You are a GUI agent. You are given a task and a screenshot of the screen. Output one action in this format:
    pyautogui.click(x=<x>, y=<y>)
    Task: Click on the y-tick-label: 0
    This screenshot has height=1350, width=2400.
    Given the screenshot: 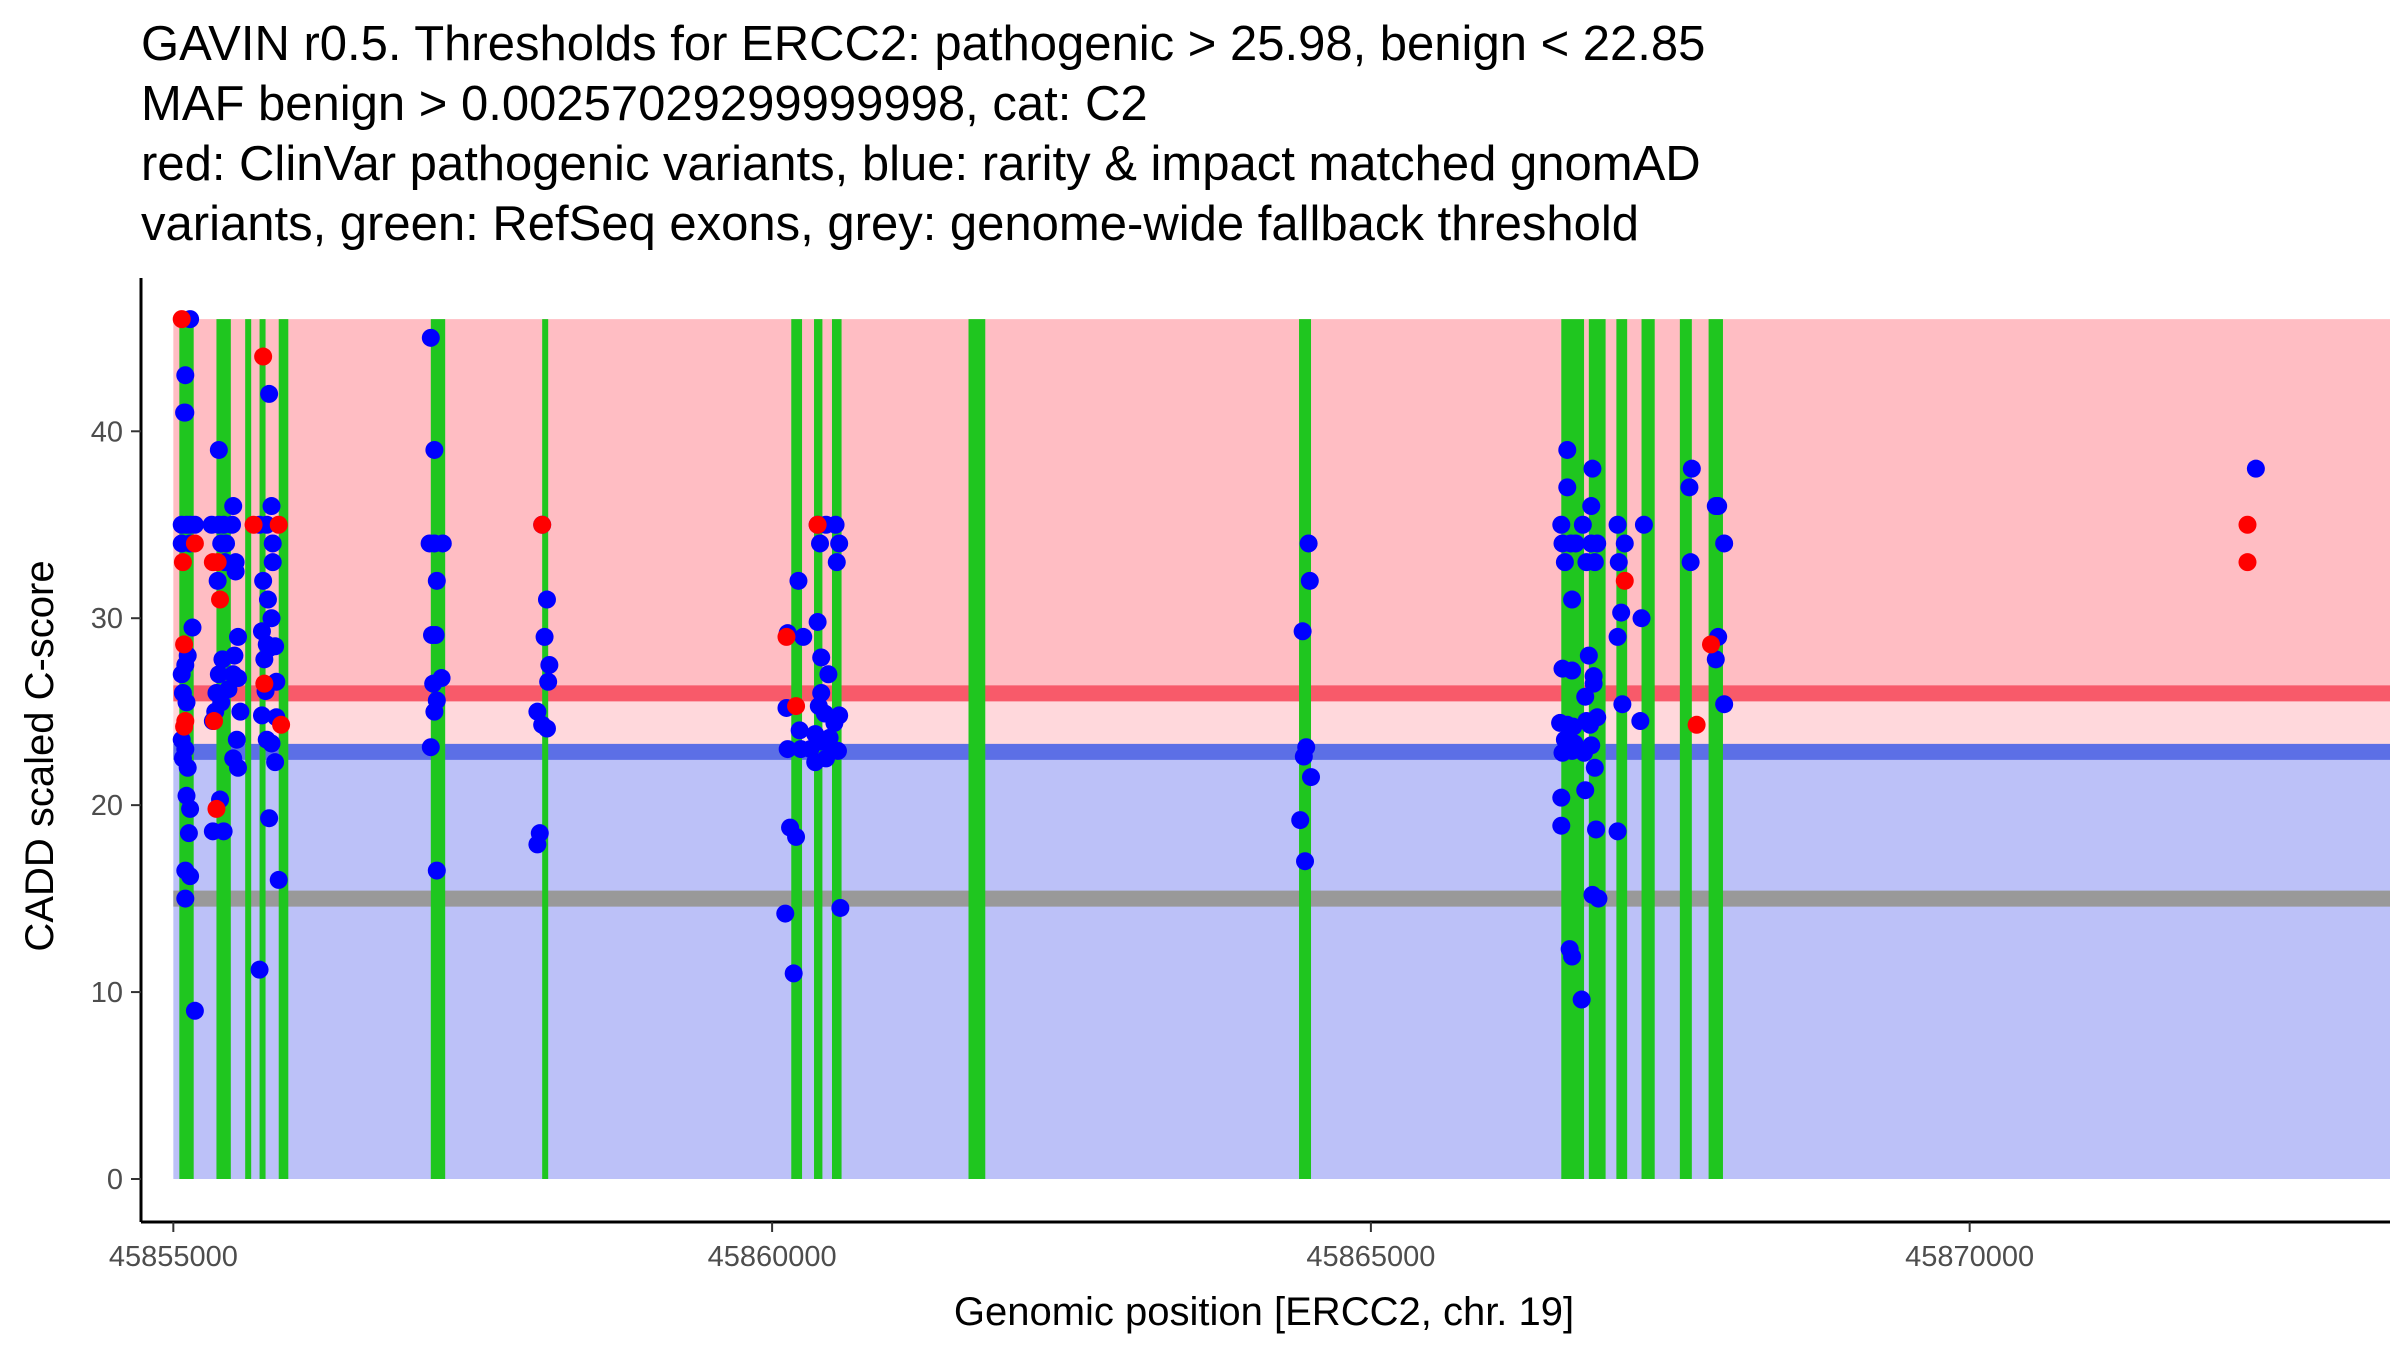 What is the action you would take?
    pyautogui.click(x=115, y=1180)
    